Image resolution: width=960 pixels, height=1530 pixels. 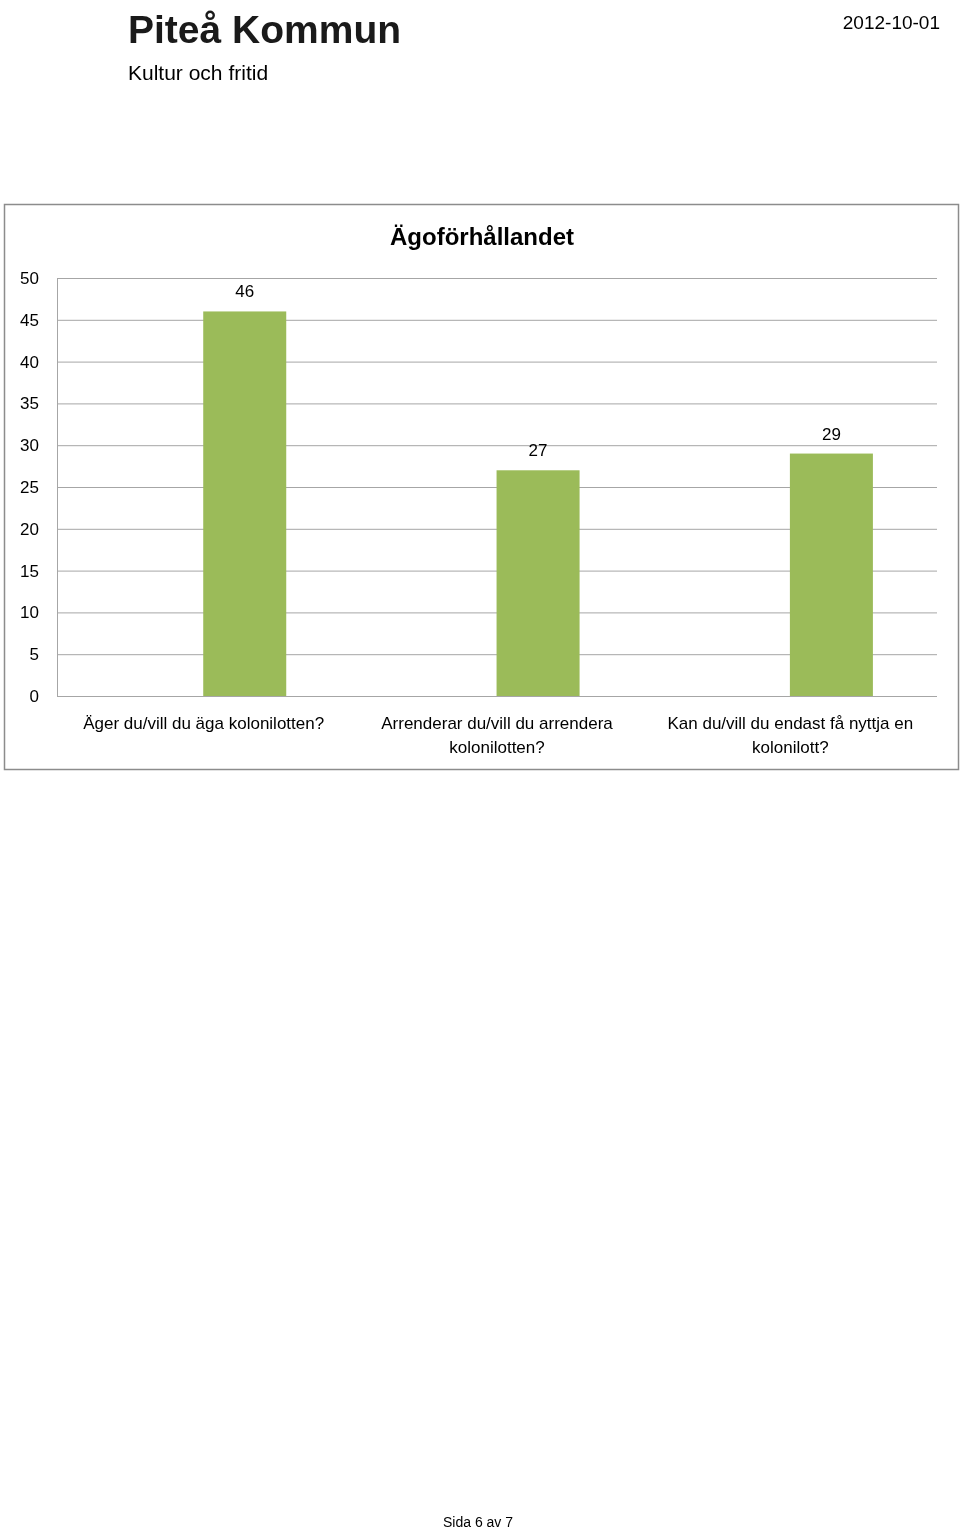 What do you see at coordinates (29, 320) in the screenshot?
I see `y-tick-label: 45` at bounding box center [29, 320].